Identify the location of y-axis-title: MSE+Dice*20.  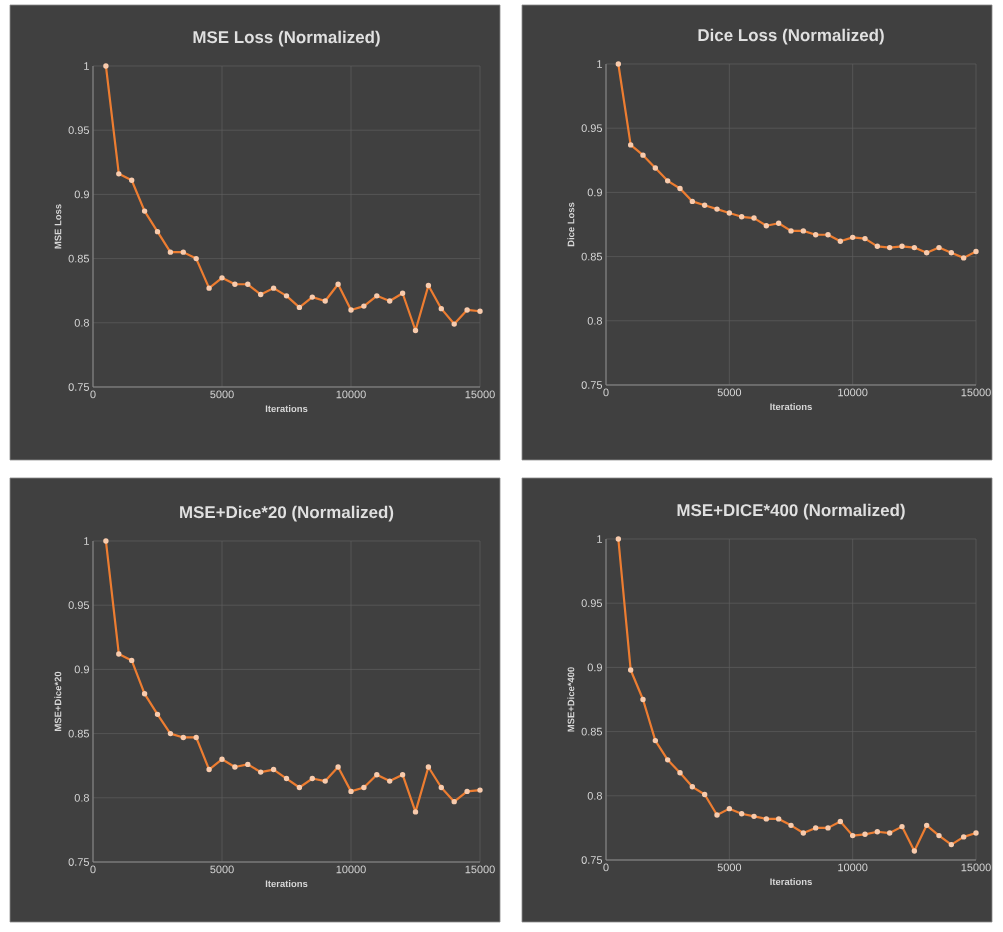
(58, 701).